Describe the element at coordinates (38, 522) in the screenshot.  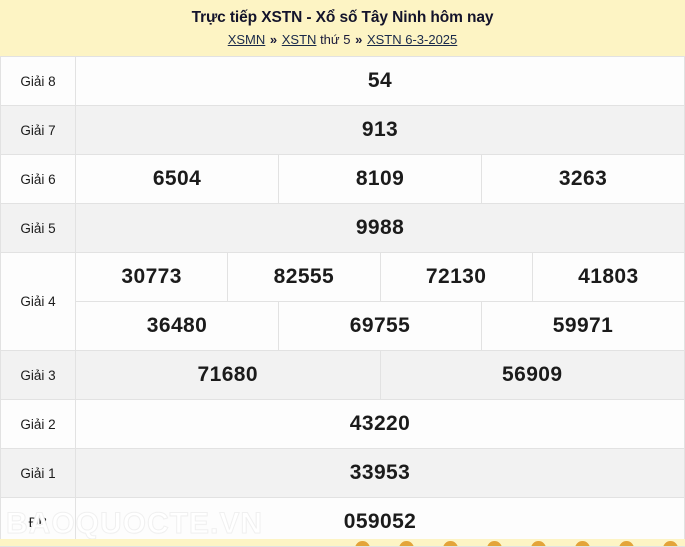
I see `prize-label-db: ĐB` at that location.